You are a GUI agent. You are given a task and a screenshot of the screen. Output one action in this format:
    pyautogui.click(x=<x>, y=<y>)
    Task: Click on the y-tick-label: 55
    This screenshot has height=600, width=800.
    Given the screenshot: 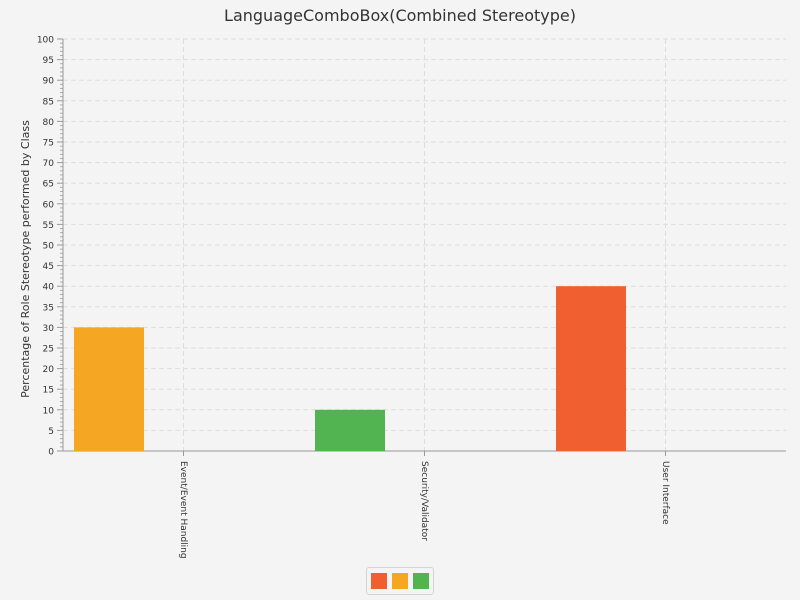 What is the action you would take?
    pyautogui.click(x=48, y=226)
    